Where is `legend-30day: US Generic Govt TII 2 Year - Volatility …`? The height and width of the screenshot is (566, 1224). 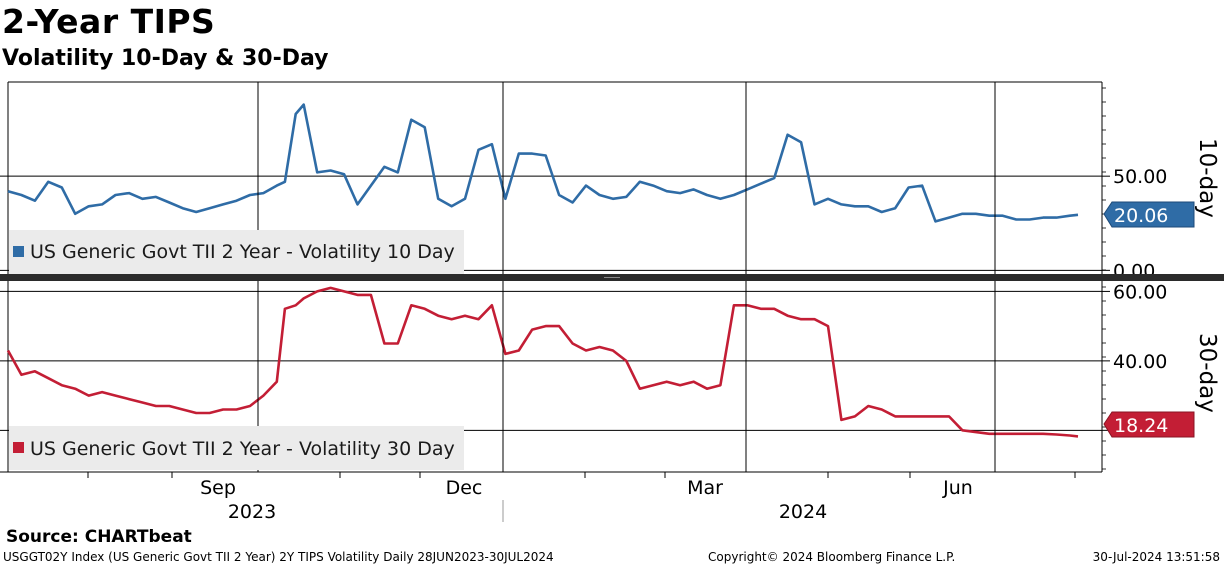
legend-30day: US Generic Govt TII 2 Year - Volatility … is located at coordinates (236, 448).